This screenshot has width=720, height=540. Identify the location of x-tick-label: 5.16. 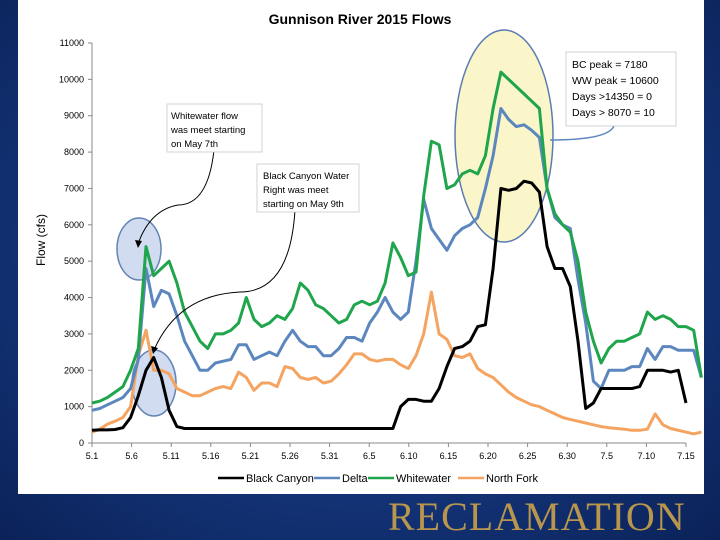
(211, 456).